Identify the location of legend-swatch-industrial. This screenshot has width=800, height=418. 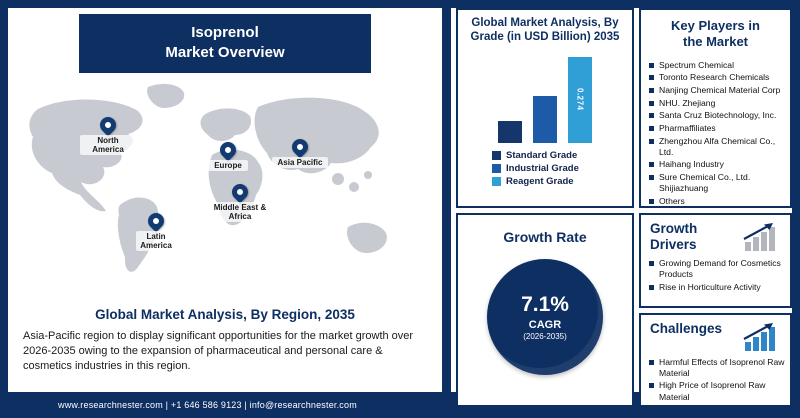
(496, 168).